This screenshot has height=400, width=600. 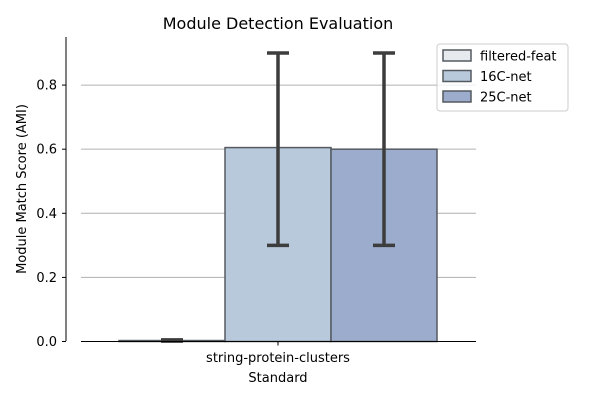 What do you see at coordinates (46, 214) in the screenshot?
I see `y-tick-label: 0.4` at bounding box center [46, 214].